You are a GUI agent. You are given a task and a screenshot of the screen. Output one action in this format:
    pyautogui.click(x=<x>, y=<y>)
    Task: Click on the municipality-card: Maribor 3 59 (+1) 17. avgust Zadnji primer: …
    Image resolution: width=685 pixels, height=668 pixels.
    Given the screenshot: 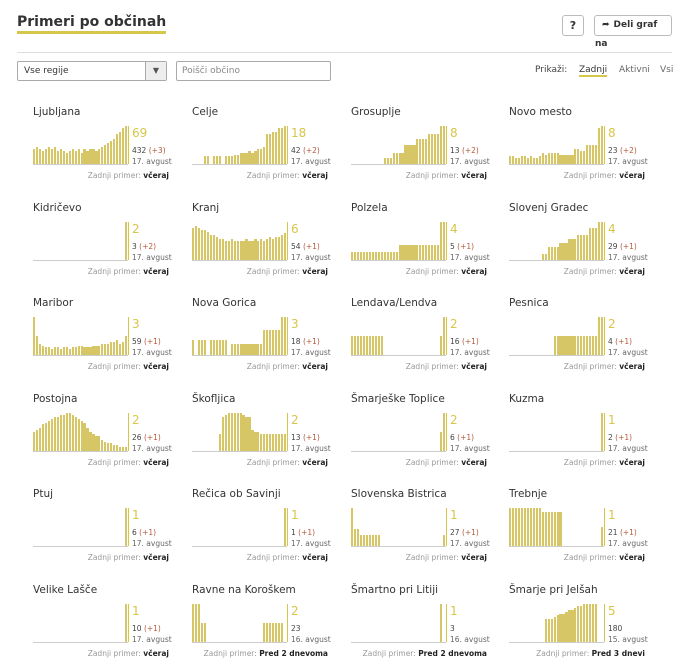 What is the action you would take?
    pyautogui.click(x=108, y=339)
    